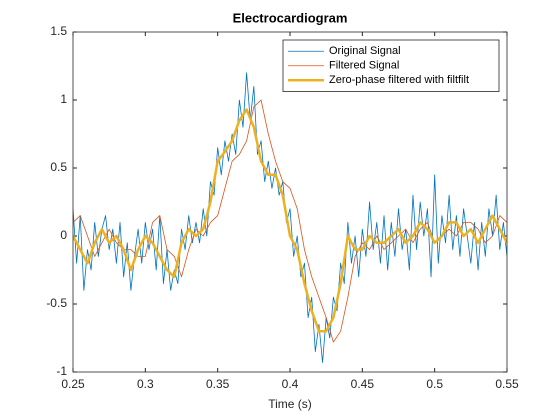 The height and width of the screenshot is (420, 560). Describe the element at coordinates (507, 384) in the screenshot. I see `x-tick-label: 0.55` at that location.